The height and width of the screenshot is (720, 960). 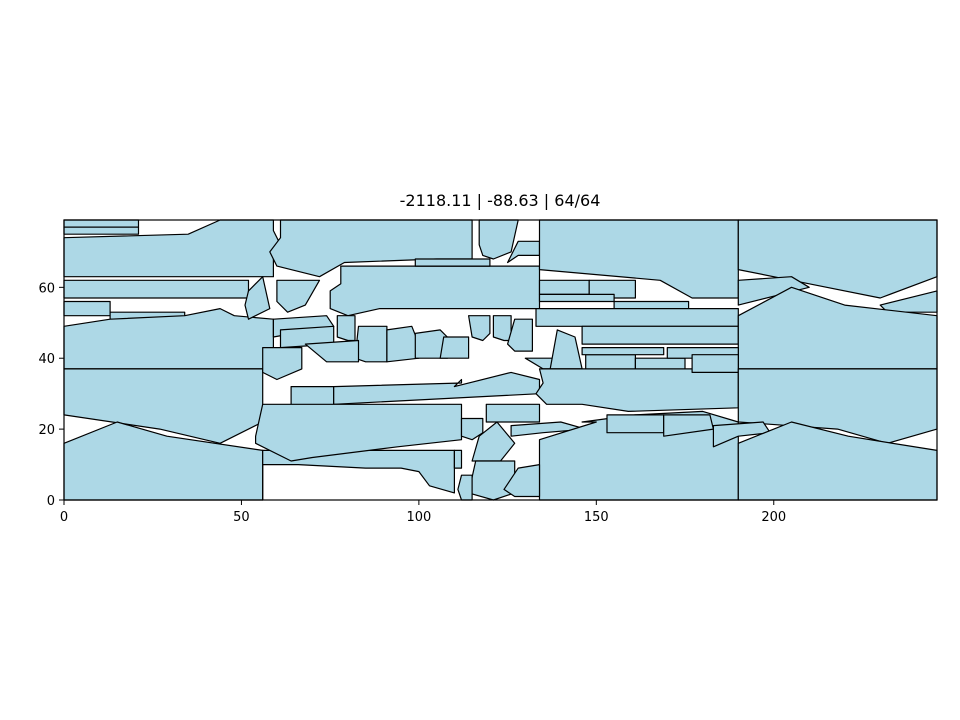 What do you see at coordinates (596, 517) in the screenshot?
I see `x-tick-label: 150` at bounding box center [596, 517].